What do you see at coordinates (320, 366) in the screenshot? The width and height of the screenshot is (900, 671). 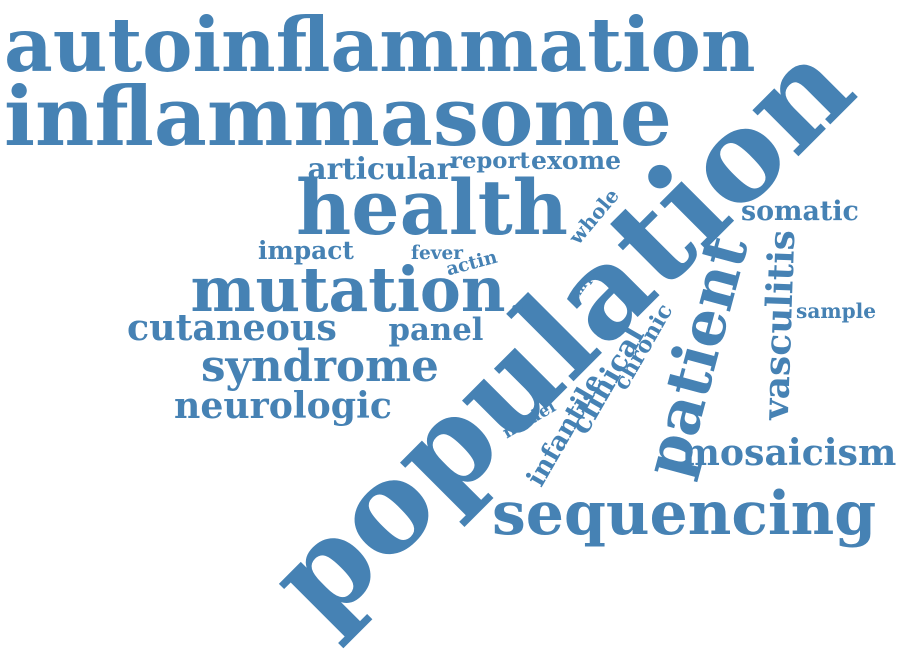 I see `word-syndrome: syndrome` at bounding box center [320, 366].